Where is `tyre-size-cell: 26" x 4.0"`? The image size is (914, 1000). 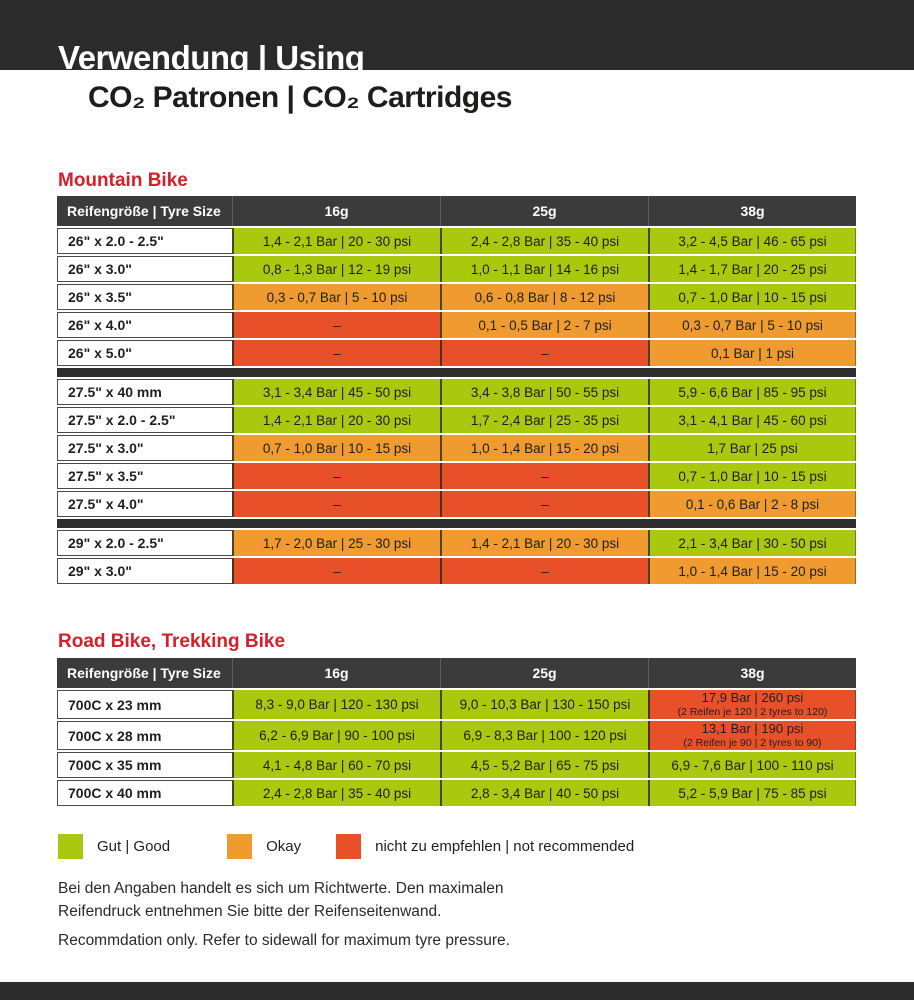 tyre-size-cell: 26" x 4.0" is located at coordinates (144, 325).